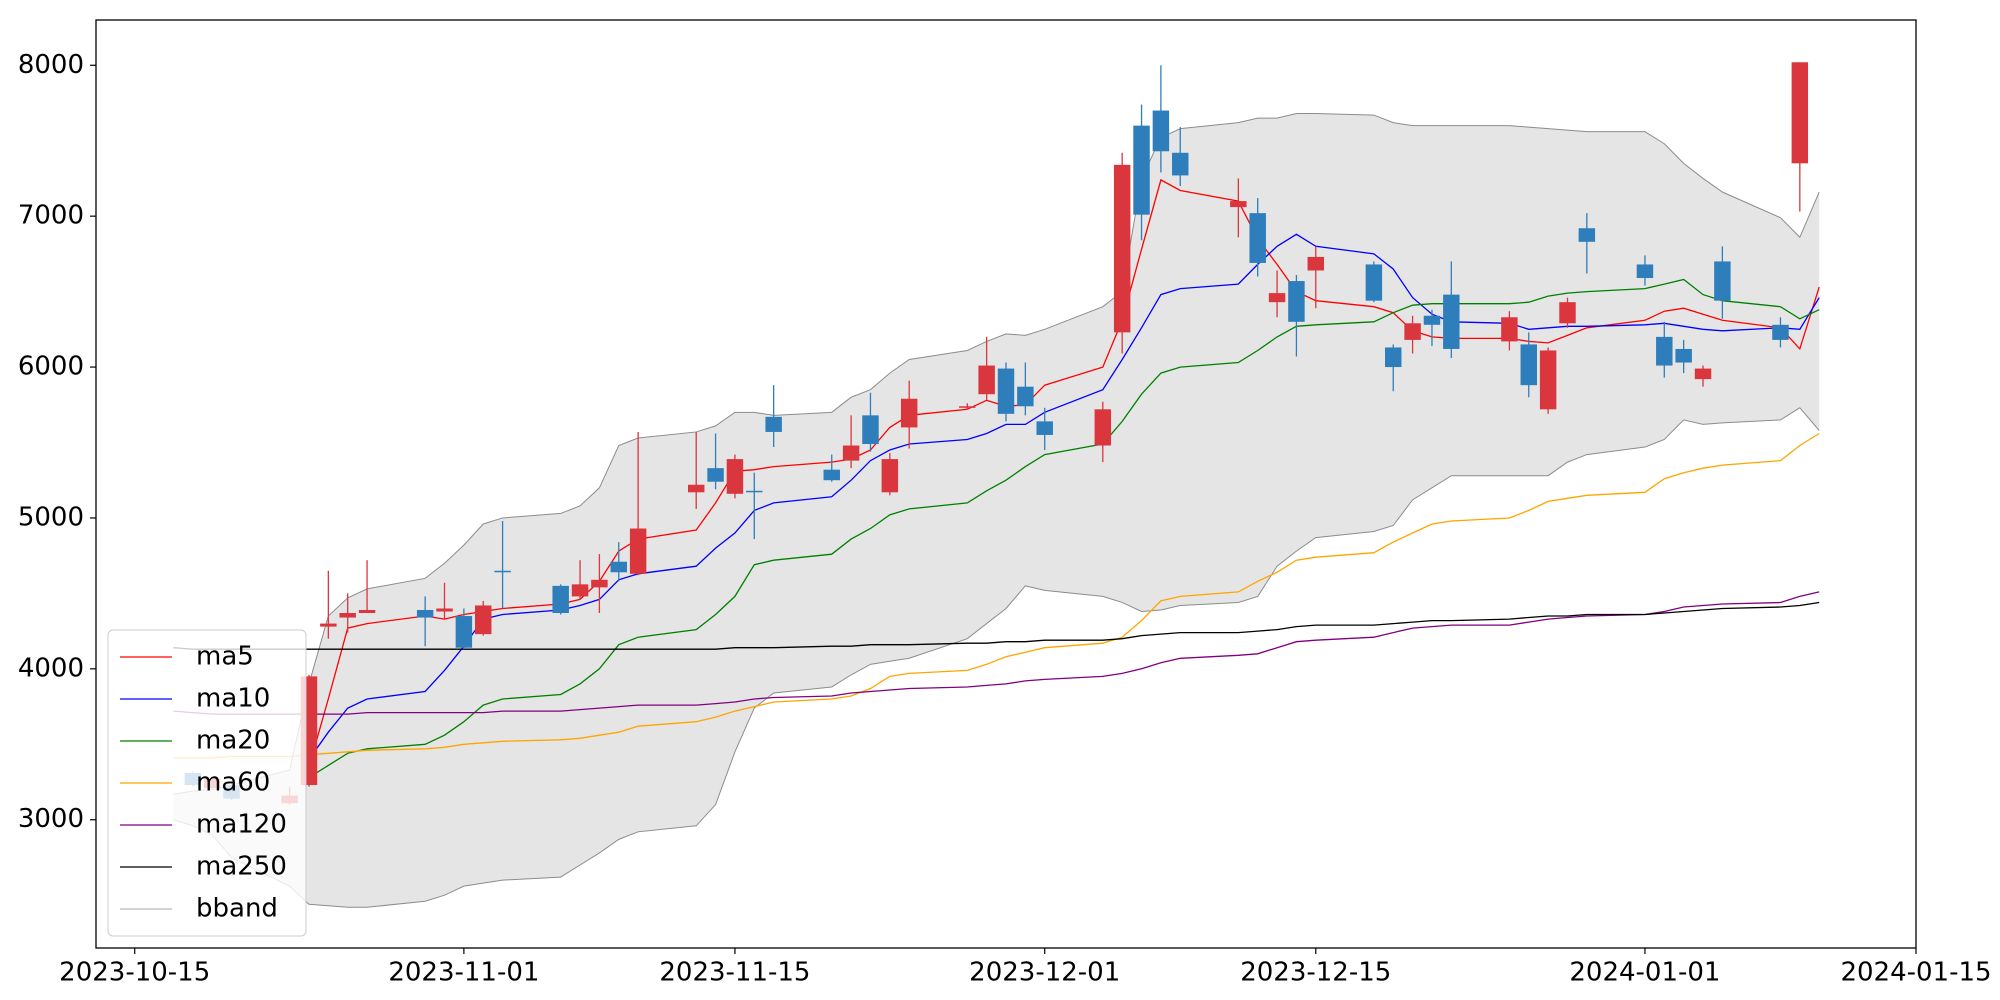 This screenshot has width=2000, height=1000. I want to click on legend-box, so click(207, 783).